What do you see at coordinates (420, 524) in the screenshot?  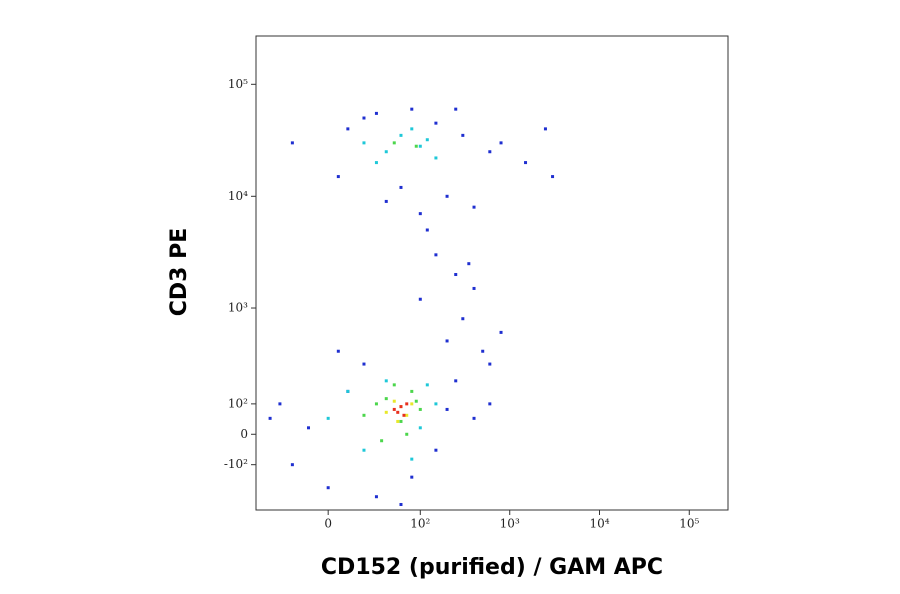 I see `x-tick-label: 10²` at bounding box center [420, 524].